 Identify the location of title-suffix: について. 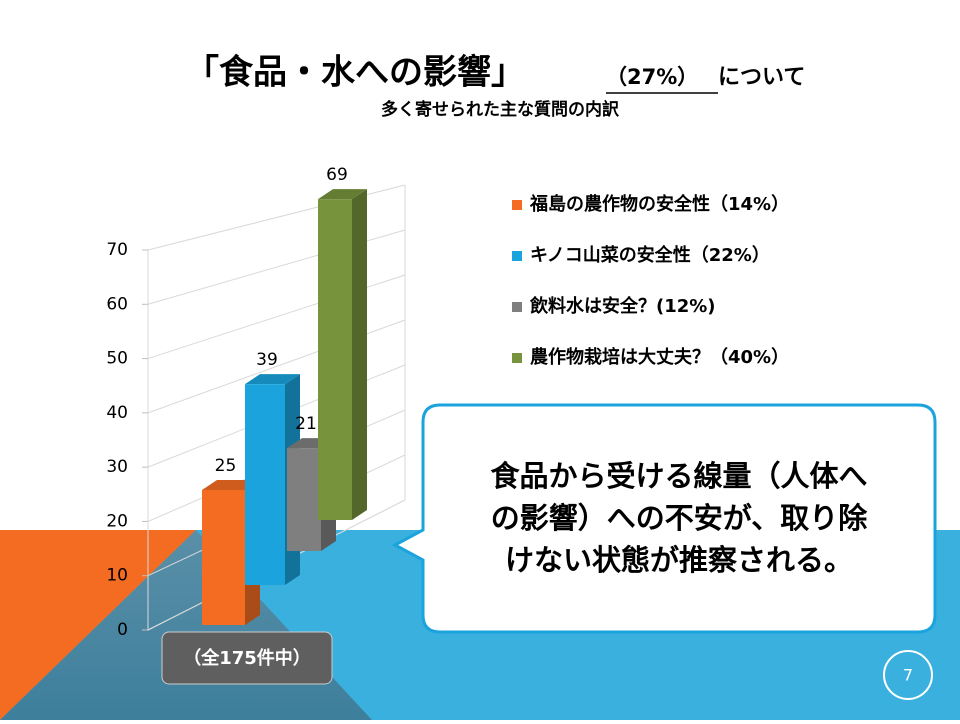
(761, 77).